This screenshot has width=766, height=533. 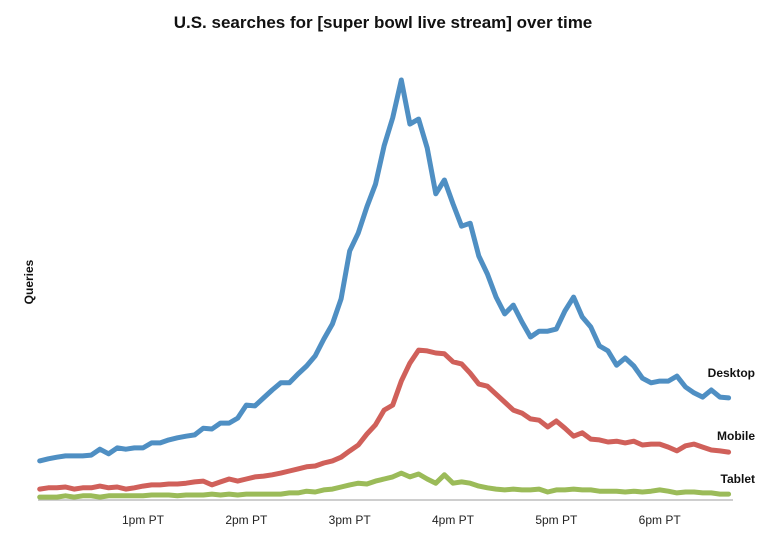 I want to click on y-axis-label: Queries, so click(x=29, y=281).